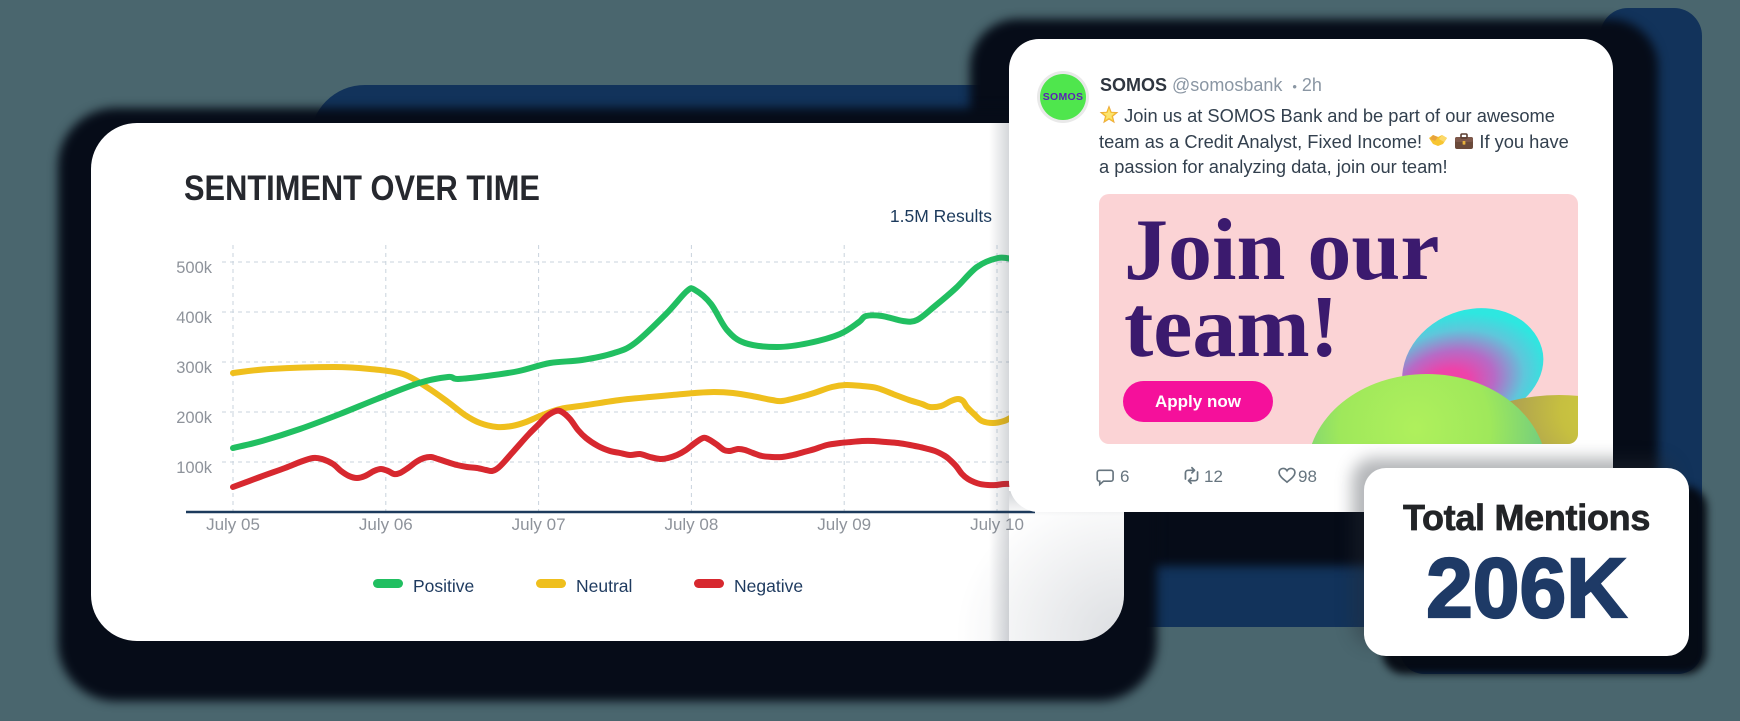  I want to click on svg-text: Positive, so click(443, 586).